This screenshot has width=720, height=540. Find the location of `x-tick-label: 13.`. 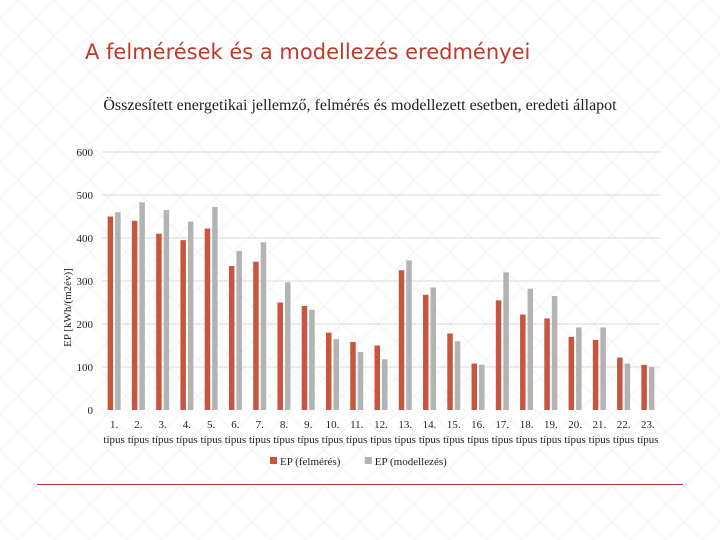

x-tick-label: 13. is located at coordinates (405, 425).